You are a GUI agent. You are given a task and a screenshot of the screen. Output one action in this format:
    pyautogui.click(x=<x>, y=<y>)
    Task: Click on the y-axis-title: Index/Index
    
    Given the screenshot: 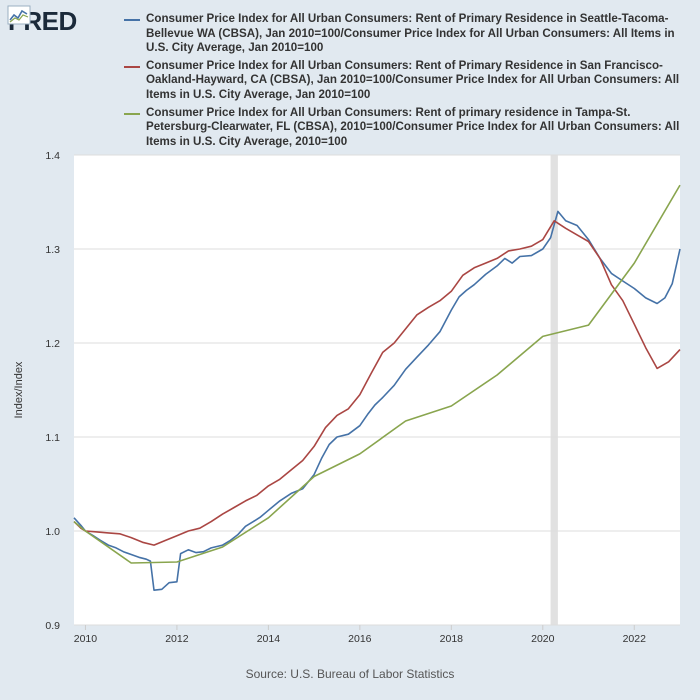 What is the action you would take?
    pyautogui.click(x=19, y=389)
    